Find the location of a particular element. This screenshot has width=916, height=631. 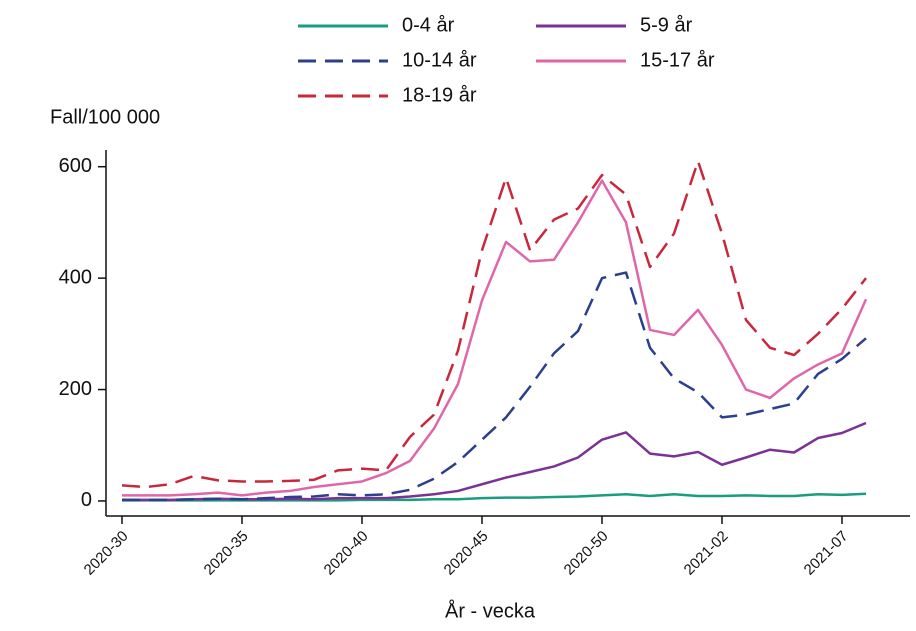

legend-label: 18-19 år is located at coordinates (439, 95).